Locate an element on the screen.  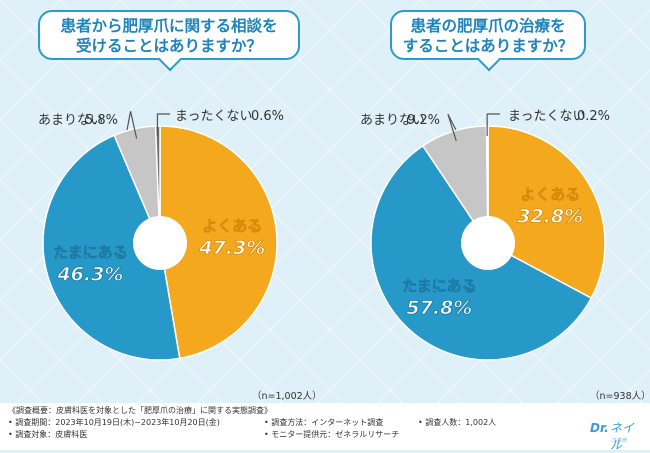
survey-count: • 調査人数：1,002人 is located at coordinates (457, 422).